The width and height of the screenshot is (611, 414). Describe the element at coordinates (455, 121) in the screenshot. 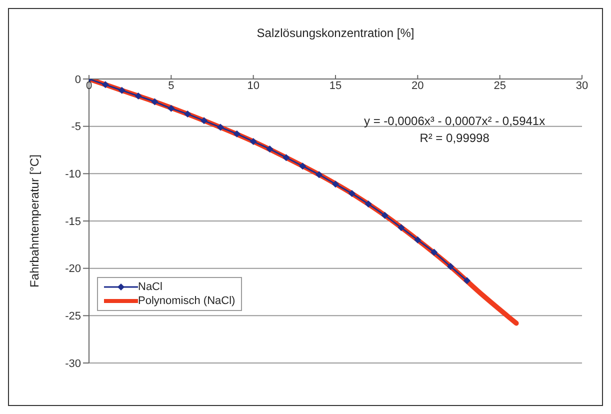

I see `annotation: y = -0,0006x³ - 0,0007x² - 0,5941x` at that location.